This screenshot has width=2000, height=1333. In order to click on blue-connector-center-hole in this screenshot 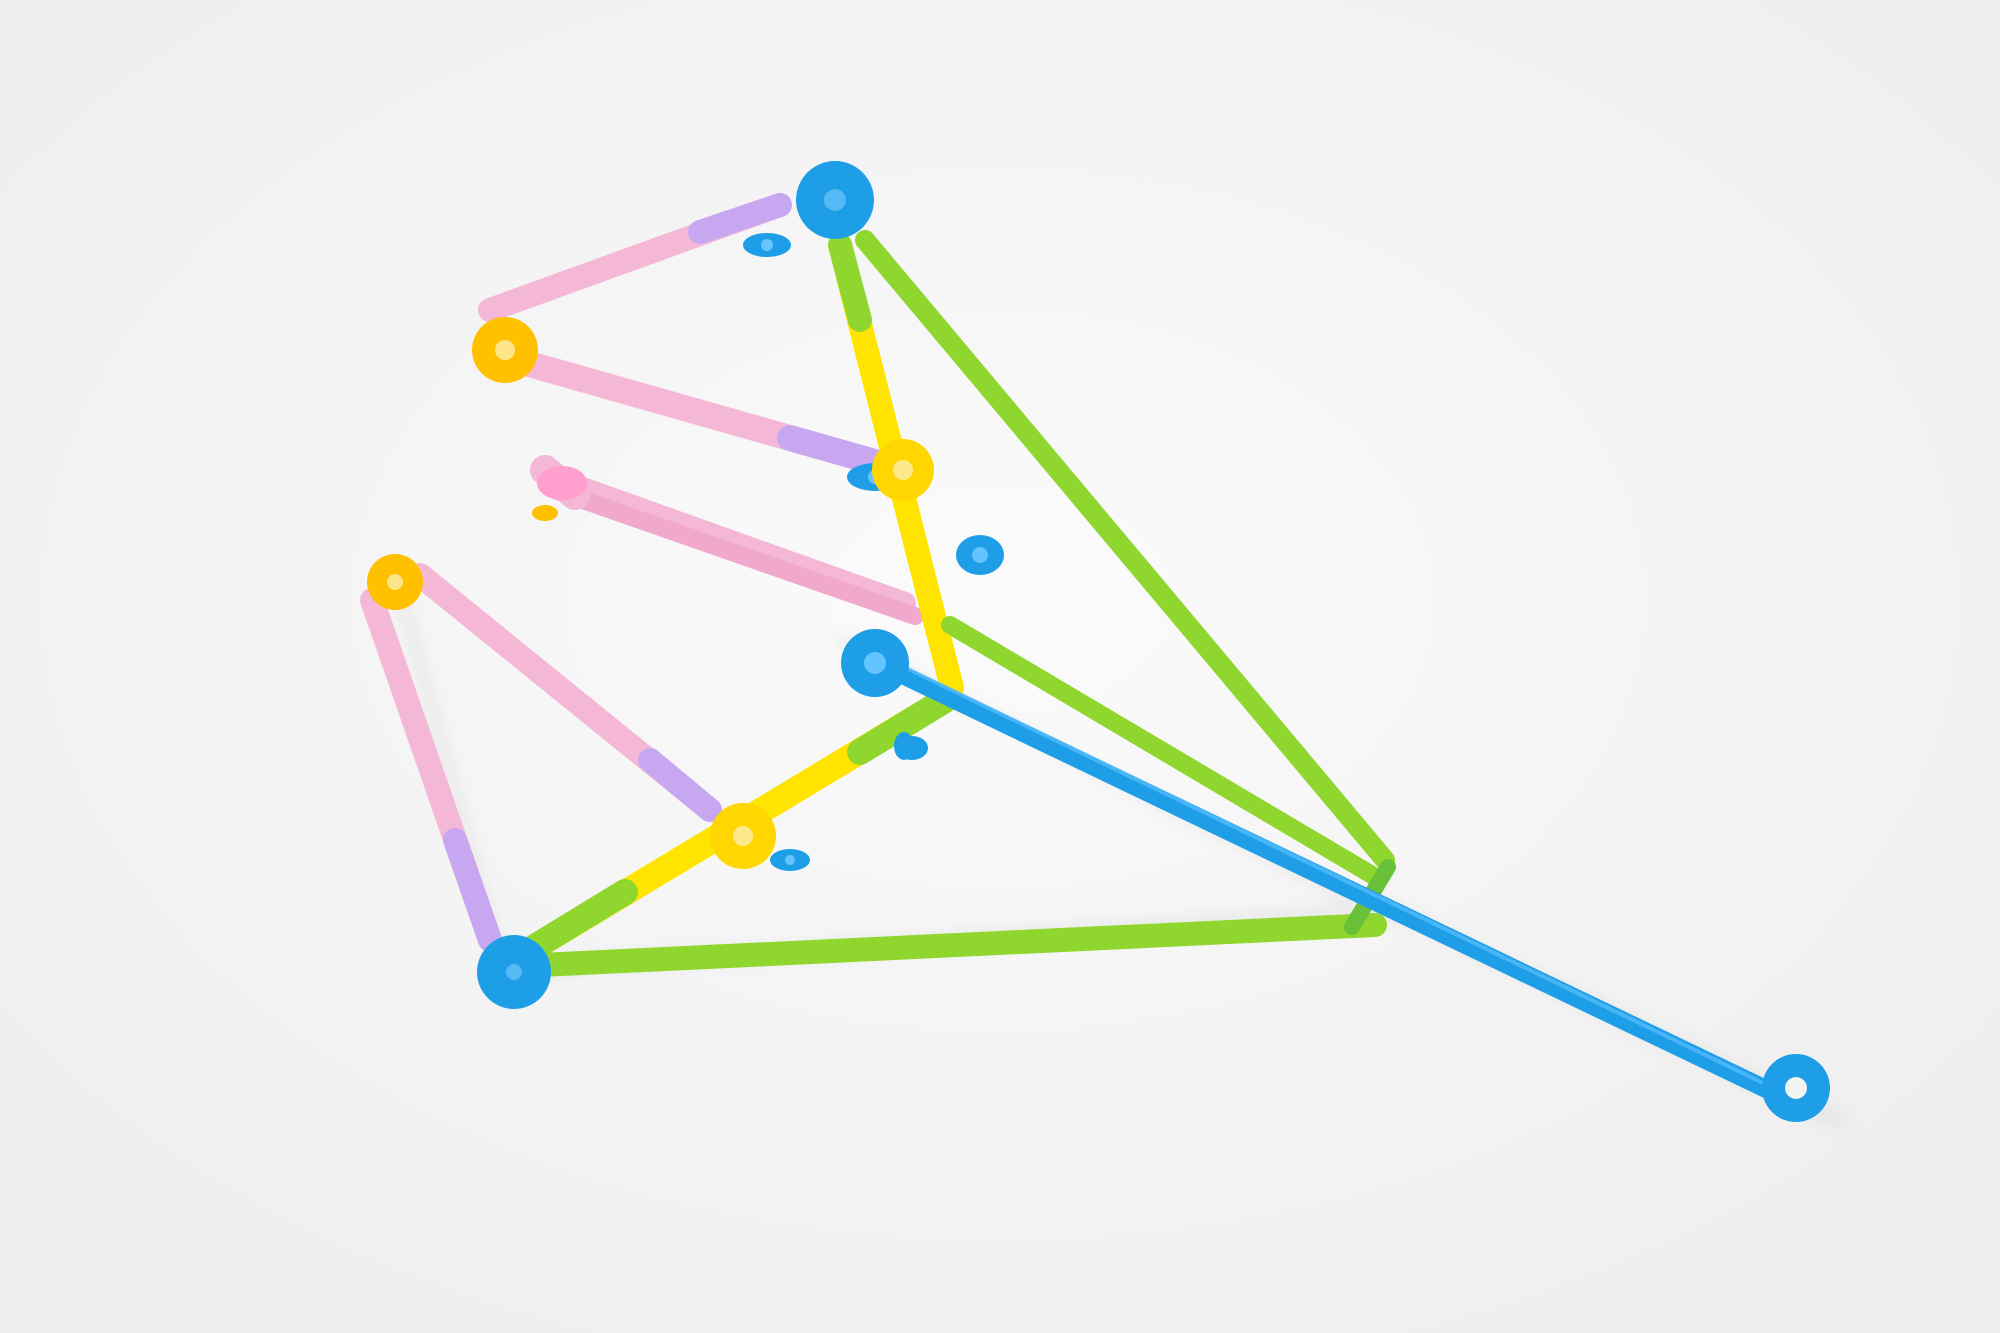, I will do `click(875, 663)`.